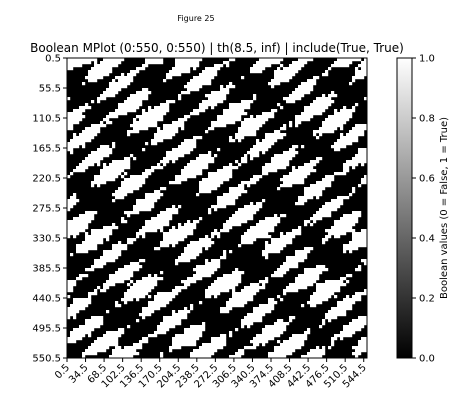  I want to click on y-tick-label: 550.5, so click(46, 359).